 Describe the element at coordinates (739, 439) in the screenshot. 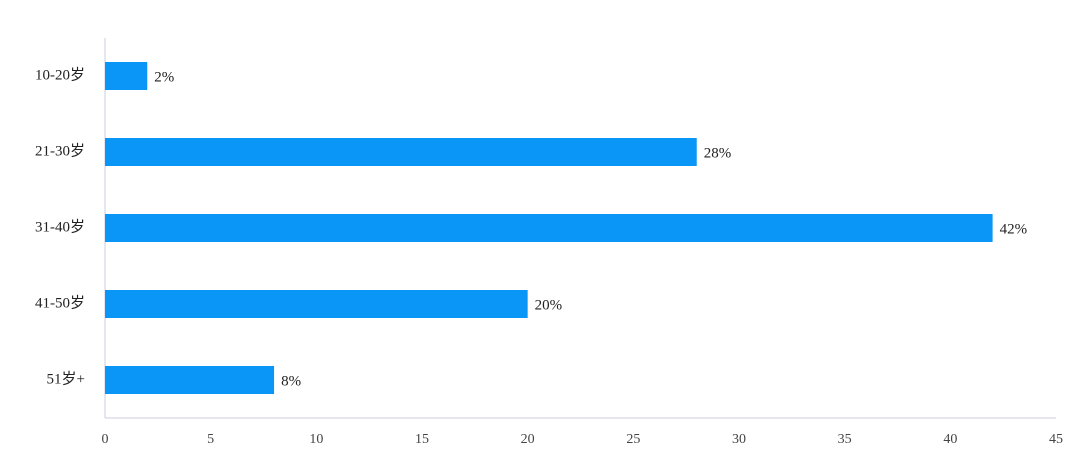

I see `x-tick-label: 30` at that location.